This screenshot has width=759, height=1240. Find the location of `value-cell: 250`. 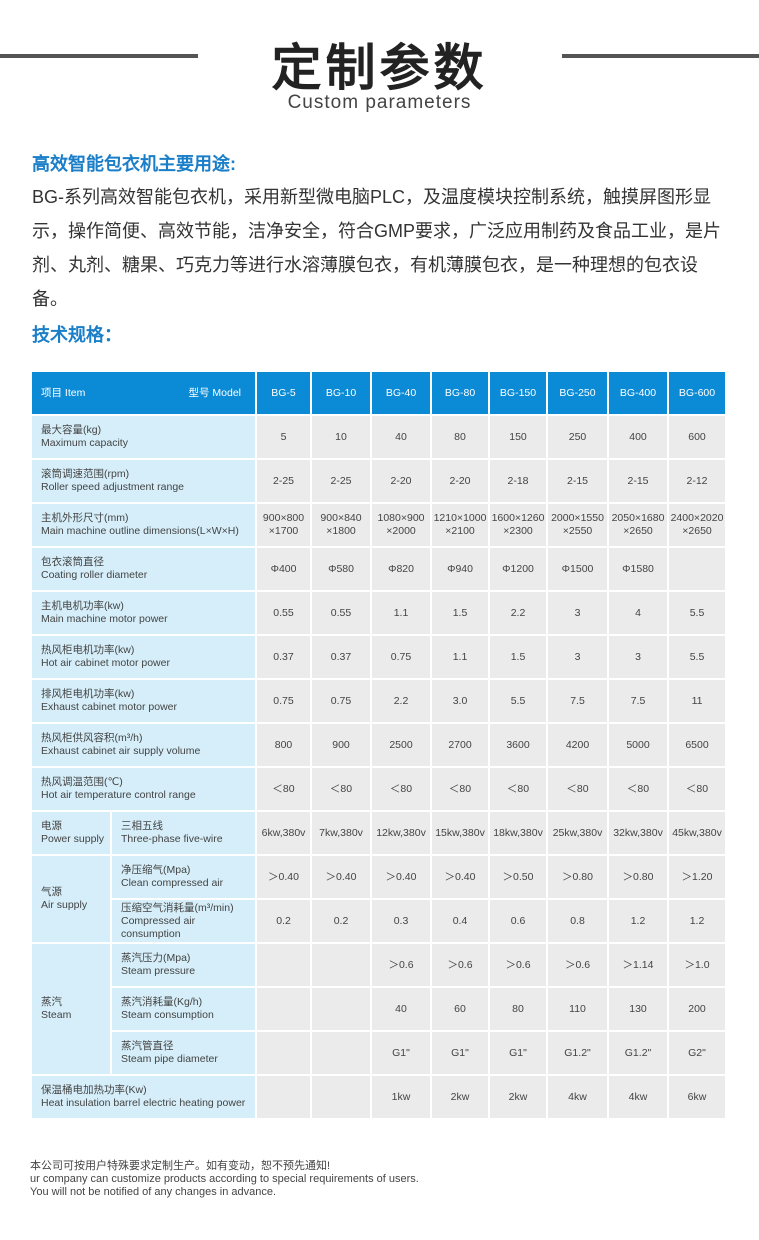

value-cell: 250 is located at coordinates (578, 437).